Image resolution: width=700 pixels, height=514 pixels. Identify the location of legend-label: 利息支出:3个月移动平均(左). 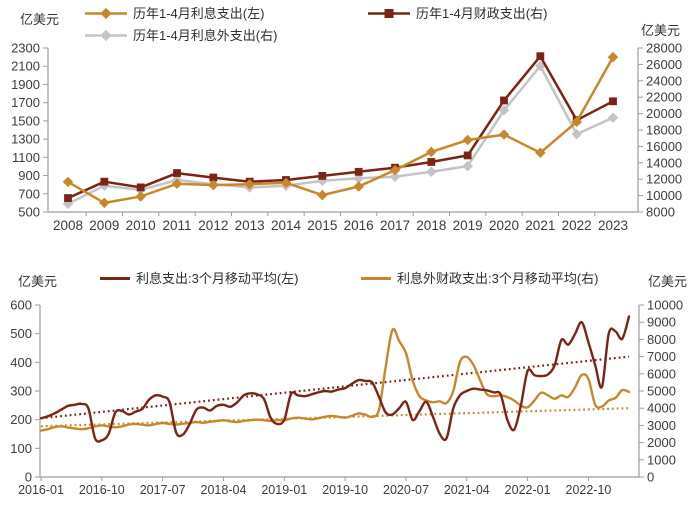
(217, 278).